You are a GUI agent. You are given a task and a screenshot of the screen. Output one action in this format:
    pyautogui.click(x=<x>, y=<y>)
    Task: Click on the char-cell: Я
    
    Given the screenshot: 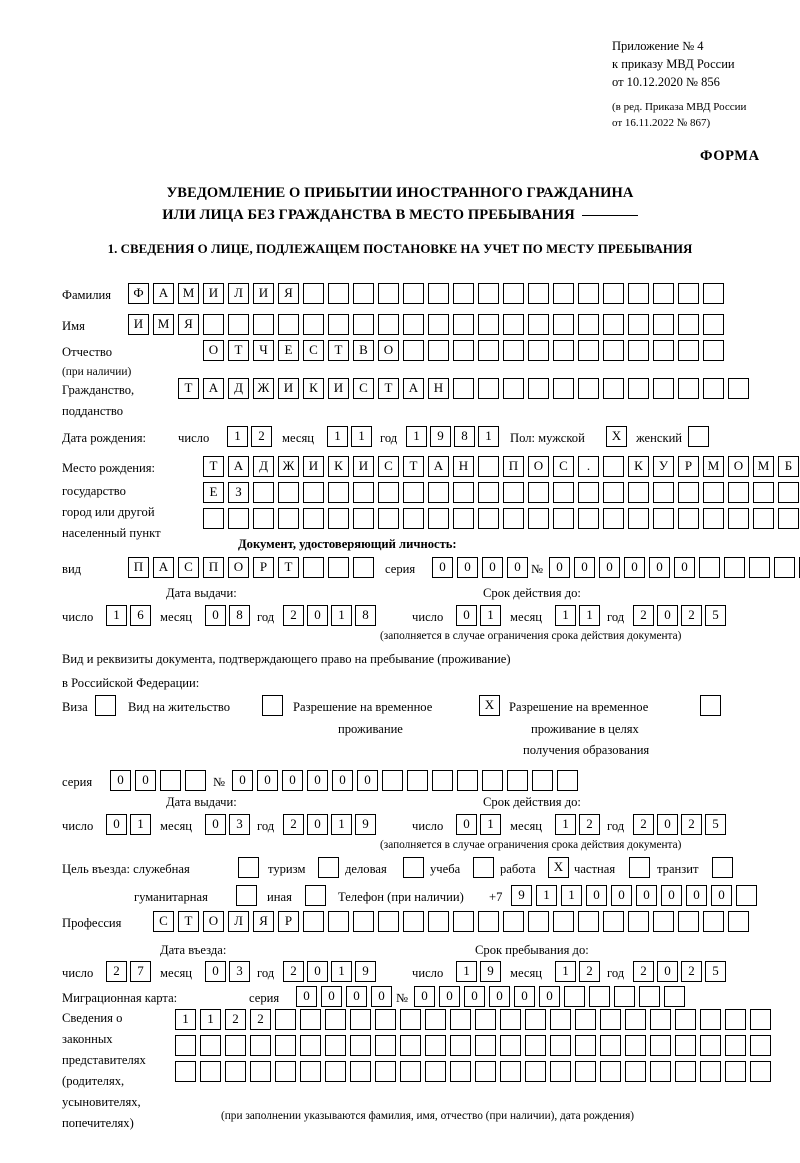 What is the action you would take?
    pyautogui.click(x=188, y=324)
    